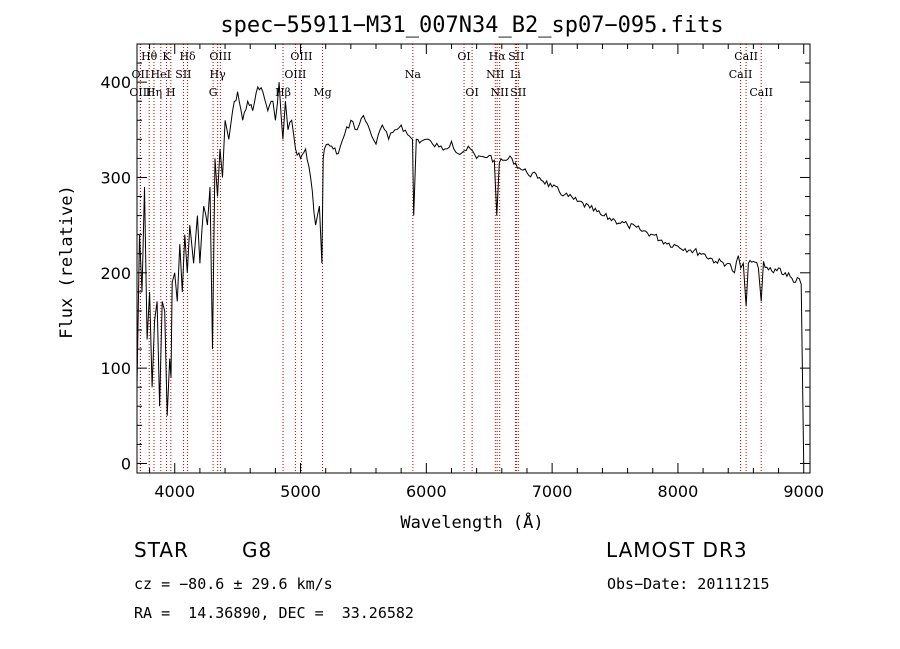 Image resolution: width=900 pixels, height=649 pixels. I want to click on coordinates-line: RA = 14.36890, DEC = 33.26582, so click(274, 613).